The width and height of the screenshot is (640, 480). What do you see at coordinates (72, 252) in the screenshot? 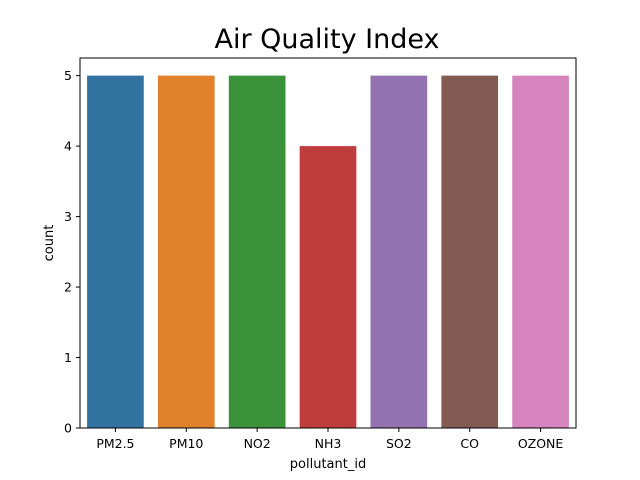
I see `y-axis-ticks: 0 1 2 3 4 5` at bounding box center [72, 252].